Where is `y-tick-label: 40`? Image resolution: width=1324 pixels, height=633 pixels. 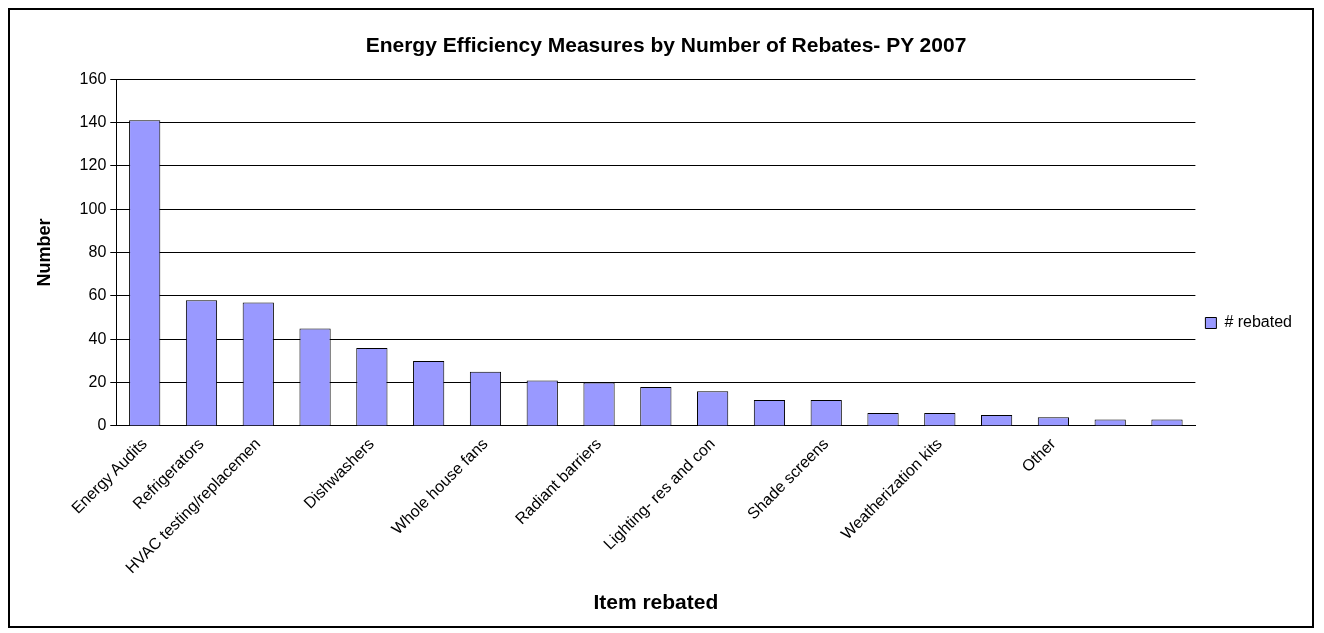
y-tick-label: 40 is located at coordinates (97, 338).